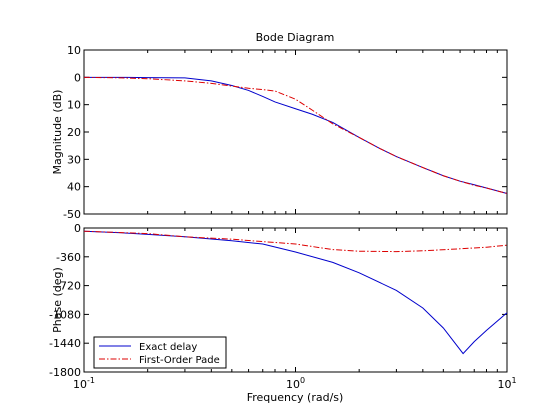 The height and width of the screenshot is (420, 560). What do you see at coordinates (295, 37) in the screenshot?
I see `chart-title: Bode Diagram` at bounding box center [295, 37].